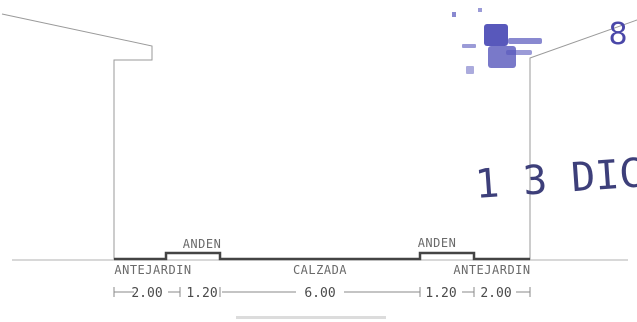 This screenshot has width=637, height=322. I want to click on anden-right-label: ANDEN, so click(437, 243).